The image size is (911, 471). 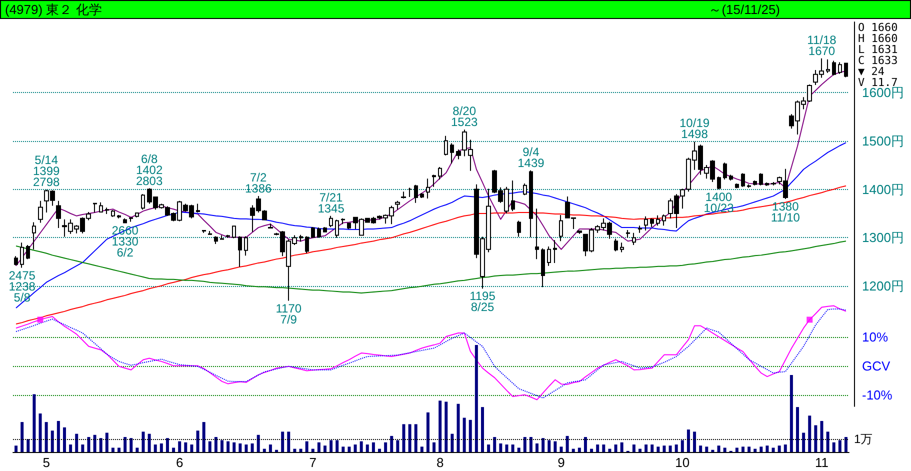 I want to click on text: ▼ 24, so click(x=872, y=71).